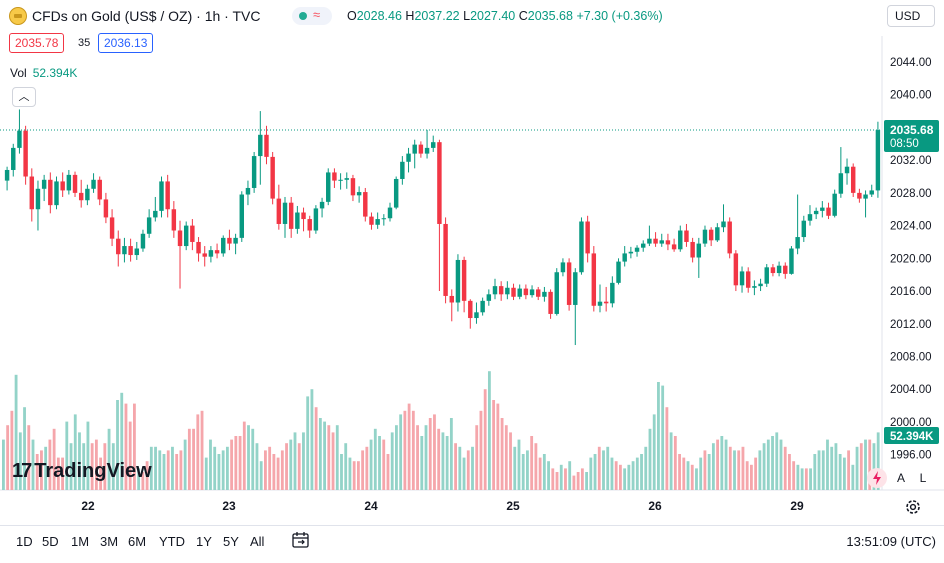 This screenshot has height=563, width=944. I want to click on tradingview-logo: 17 TradingView, so click(82, 471).